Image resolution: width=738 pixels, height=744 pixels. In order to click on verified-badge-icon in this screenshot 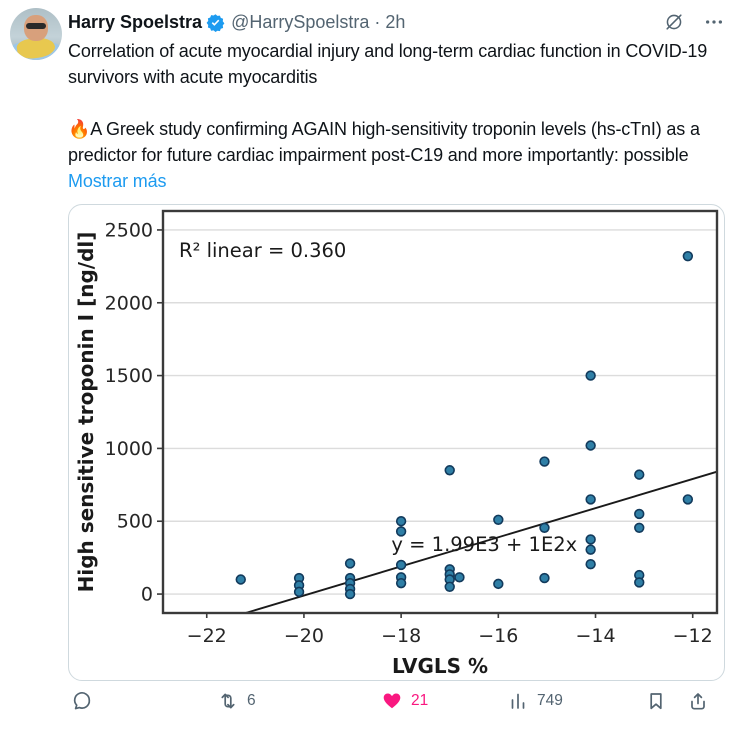, I will do `click(215, 22)`.